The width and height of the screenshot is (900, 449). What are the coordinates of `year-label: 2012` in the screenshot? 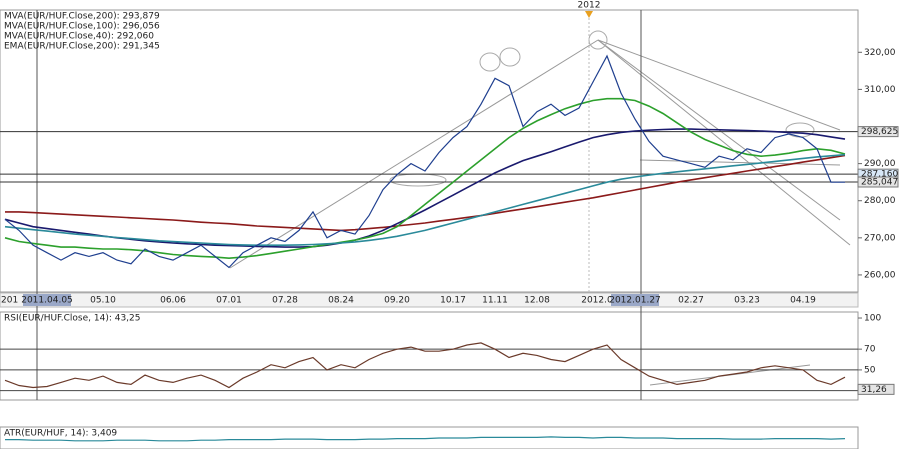 It's located at (589, 6).